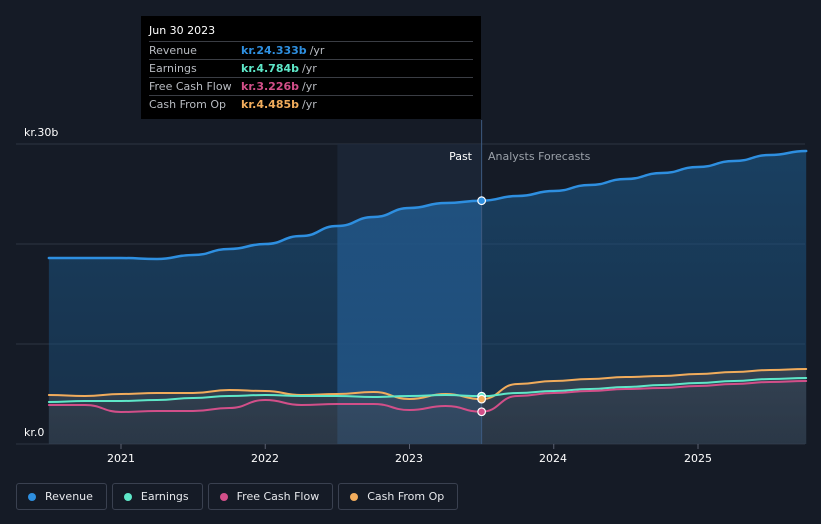  I want to click on revenue-past-highlight, so click(409, 322).